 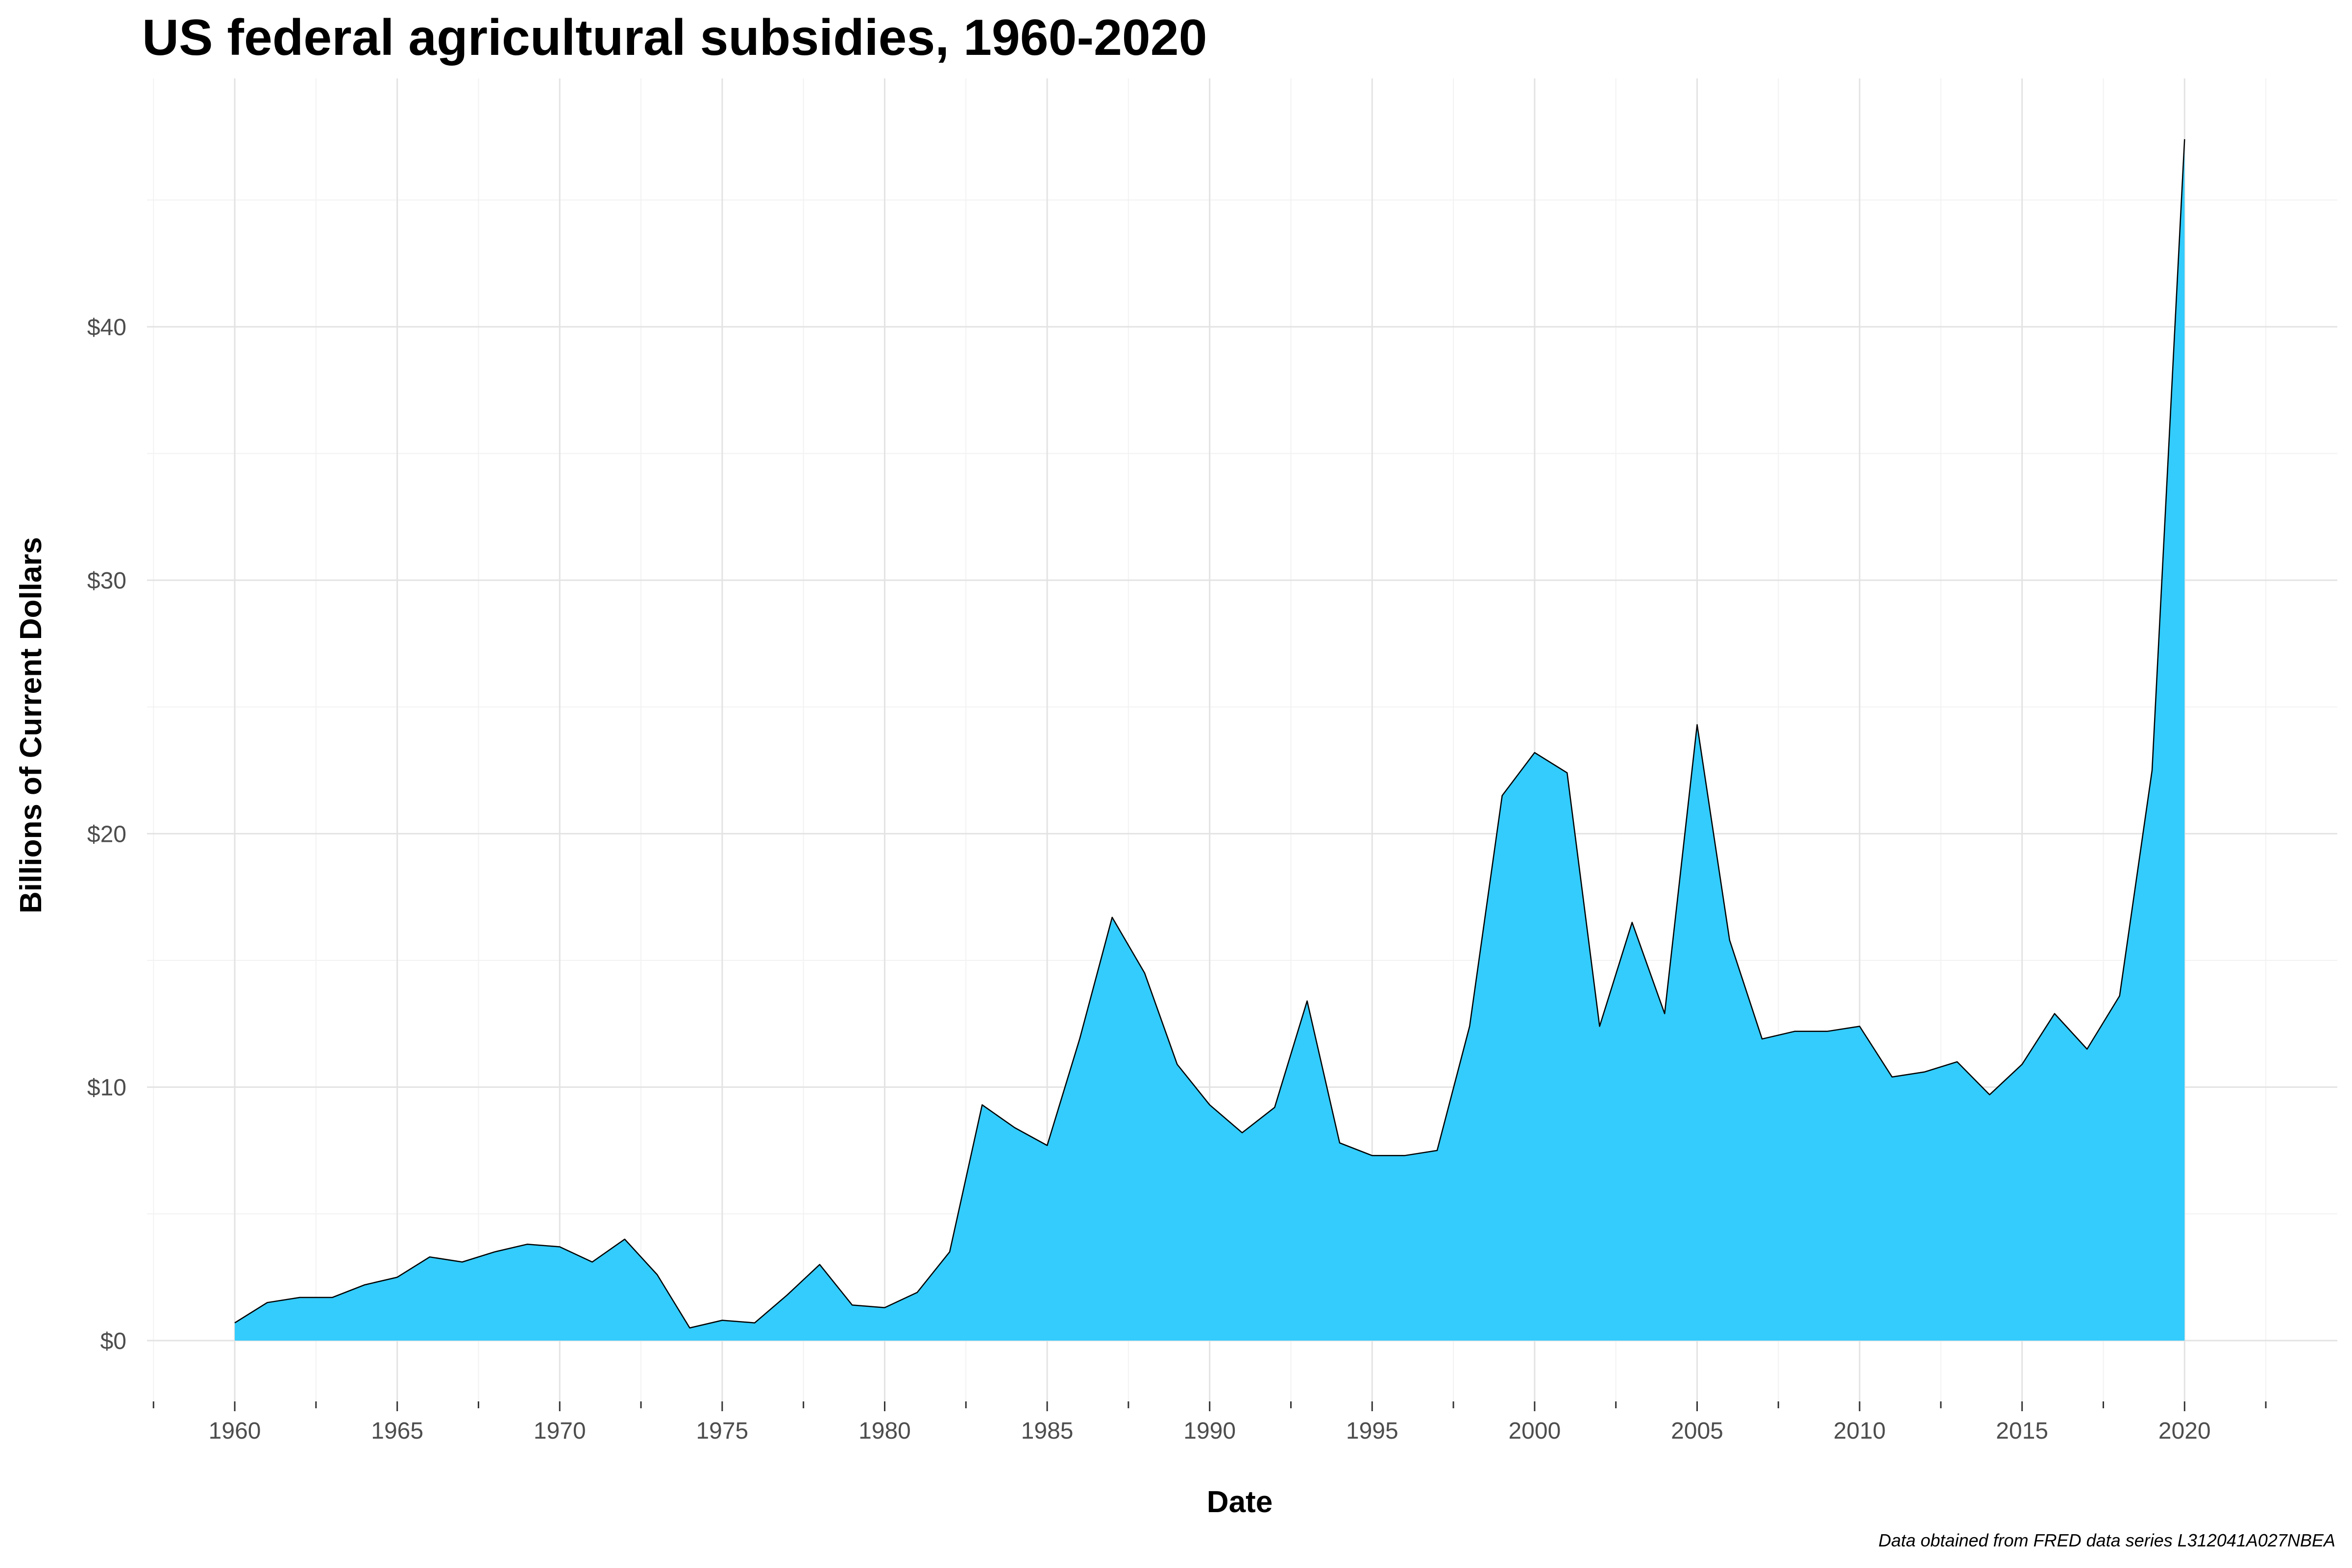 What do you see at coordinates (1697, 724) in the screenshot?
I see `data-point-2005` at bounding box center [1697, 724].